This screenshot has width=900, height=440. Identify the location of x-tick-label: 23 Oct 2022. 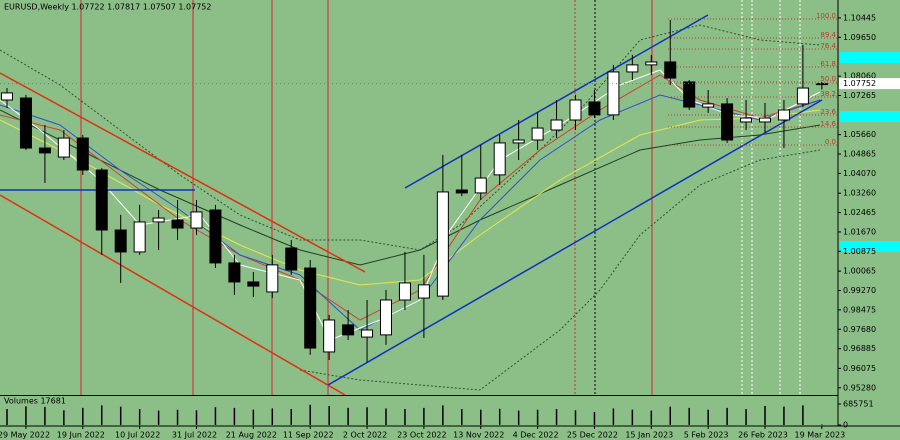
(421, 435).